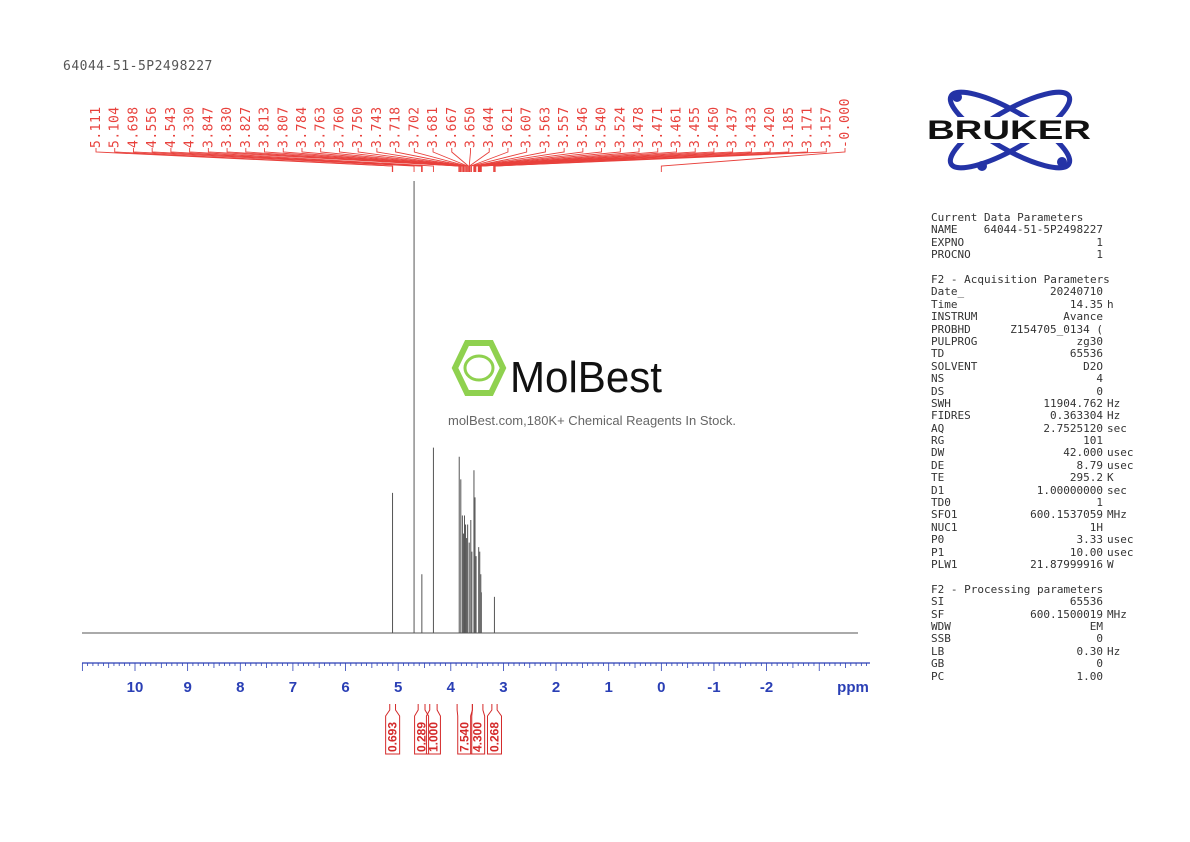 This screenshot has width=1190, height=842. Describe the element at coordinates (1036, 254) in the screenshot. I see `parameter-row: PROCNO 1` at that location.